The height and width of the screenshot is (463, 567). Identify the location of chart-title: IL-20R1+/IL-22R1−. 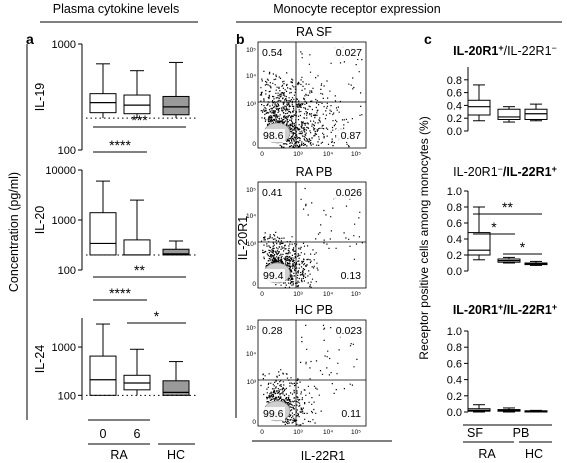
(505, 50).